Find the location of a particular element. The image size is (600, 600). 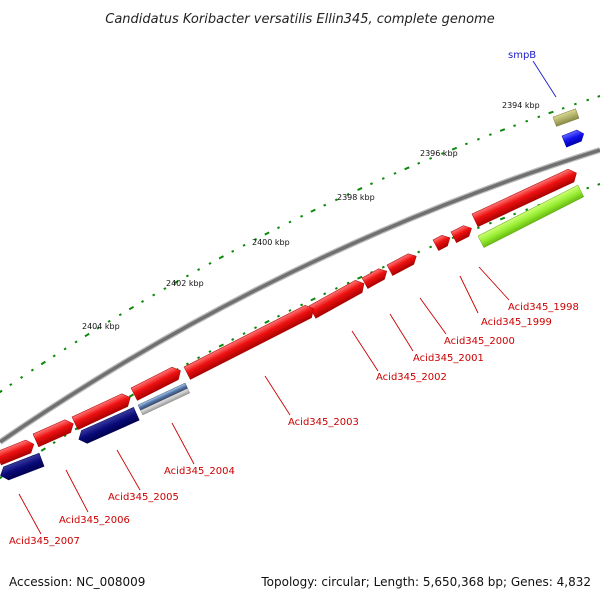

leader-2002 is located at coordinates (365, 351).